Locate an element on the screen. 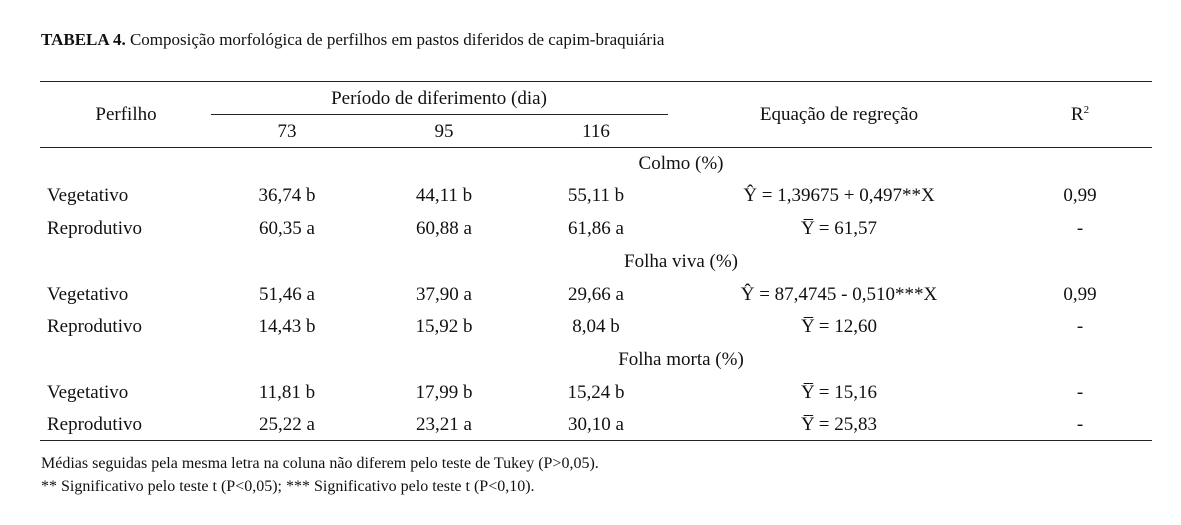  cell-95: 15,92 b is located at coordinates (444, 326).